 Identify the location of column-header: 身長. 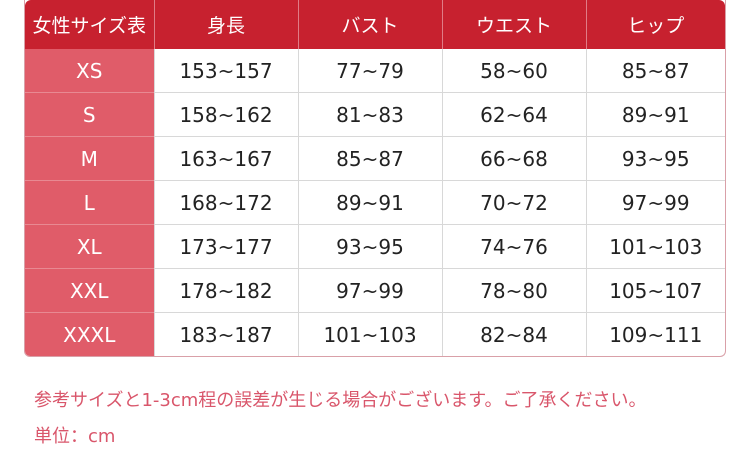
(225, 24).